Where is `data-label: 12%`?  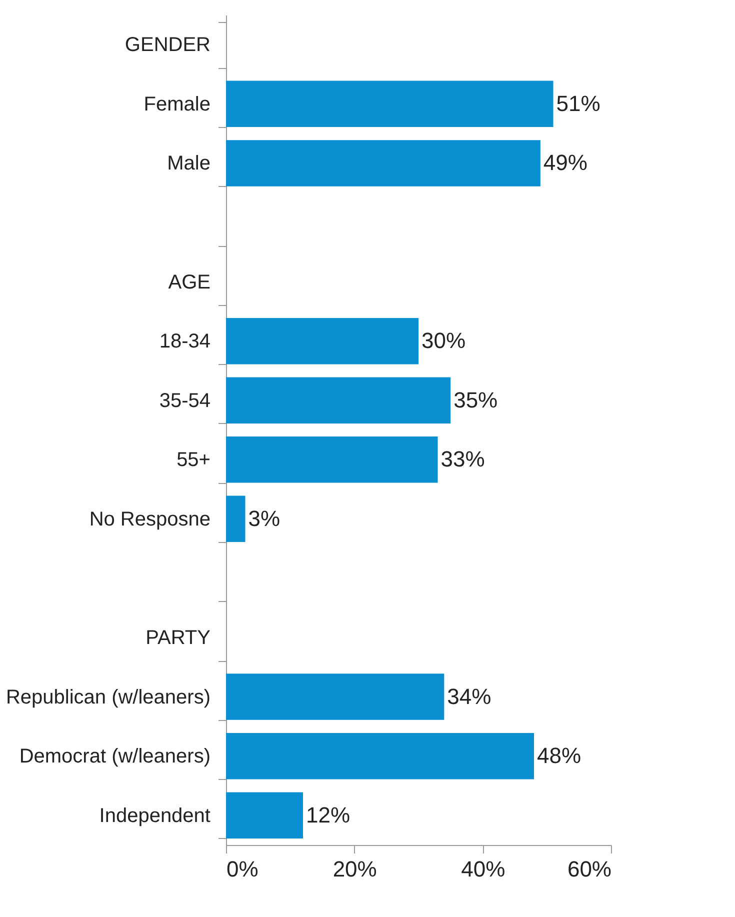
data-label: 12% is located at coordinates (328, 815).